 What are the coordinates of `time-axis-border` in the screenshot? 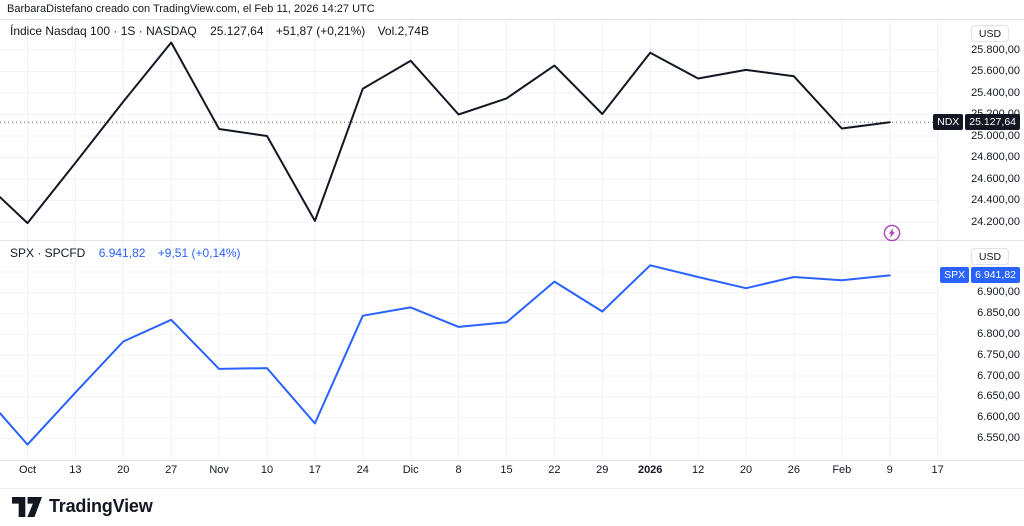 It's located at (512, 460).